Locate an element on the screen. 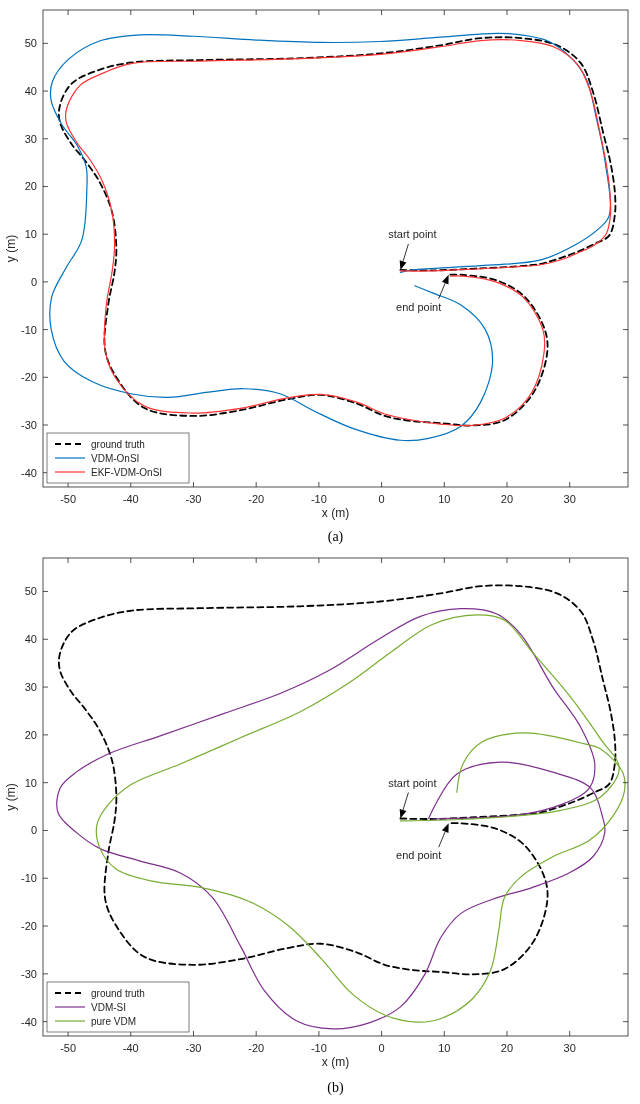 The height and width of the screenshot is (1104, 640). legend-label: VDM-OnSI is located at coordinates (115, 458).